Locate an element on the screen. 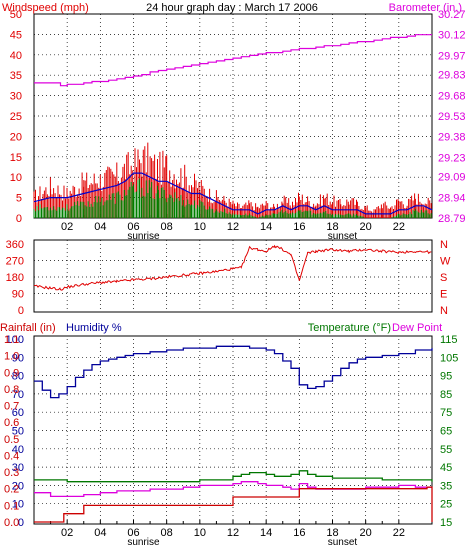 This screenshot has width=465, height=556. humidity-x-tick-label: 06 is located at coordinates (133, 533).